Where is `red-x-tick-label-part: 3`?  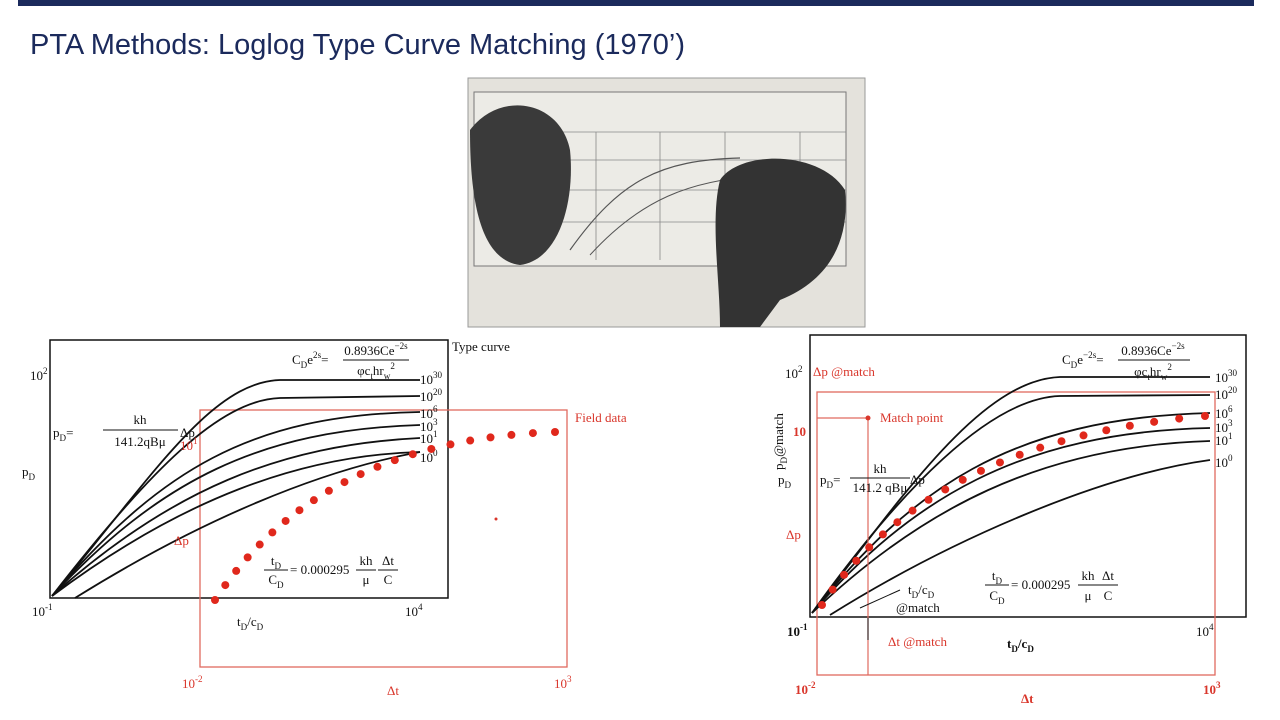 red-x-tick-label-part: 3 is located at coordinates (569, 679).